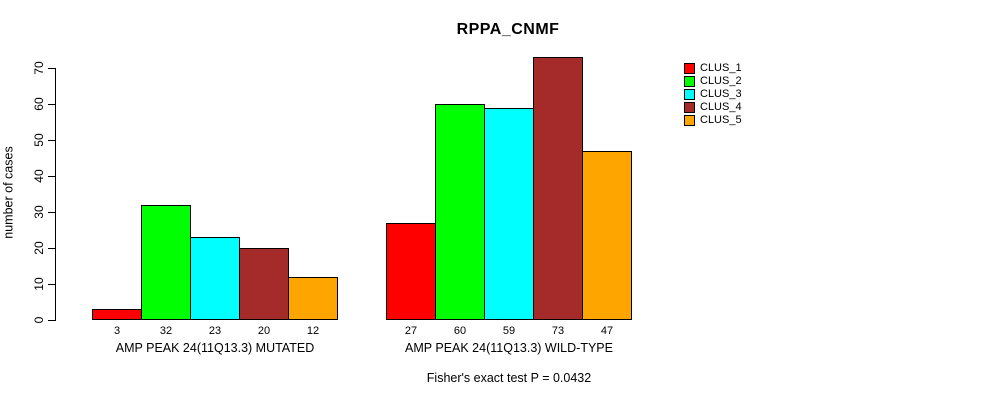  Describe the element at coordinates (39, 284) in the screenshot. I see `y-tick-label: 10` at that location.